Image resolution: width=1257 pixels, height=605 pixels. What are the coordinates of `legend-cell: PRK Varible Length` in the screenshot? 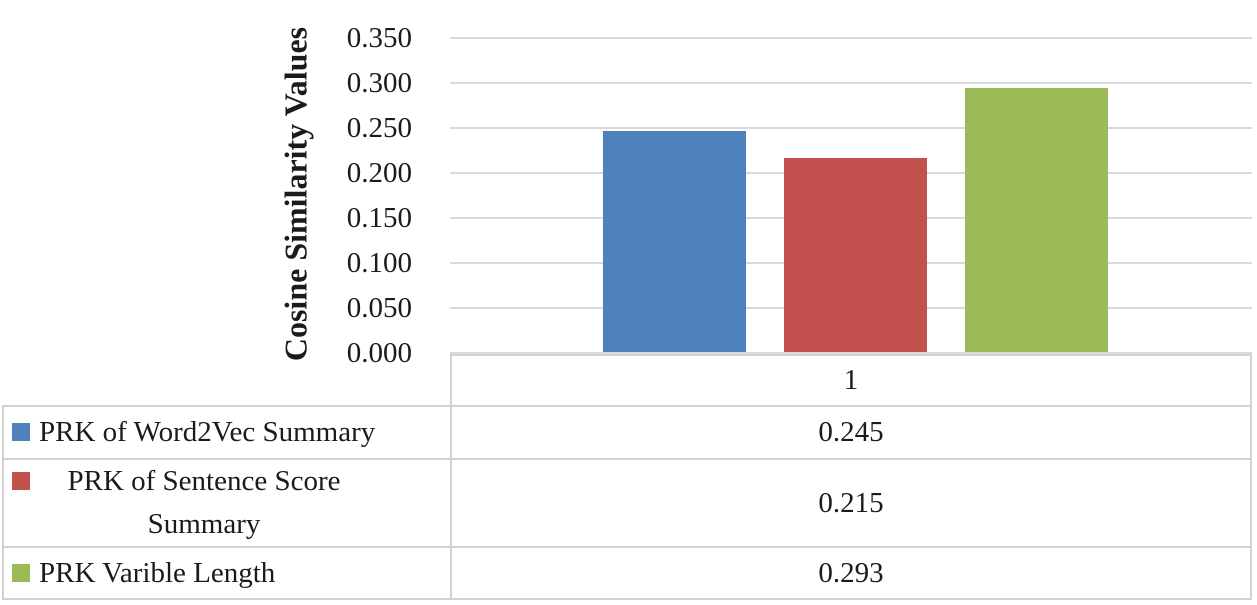 It's located at (226, 573).